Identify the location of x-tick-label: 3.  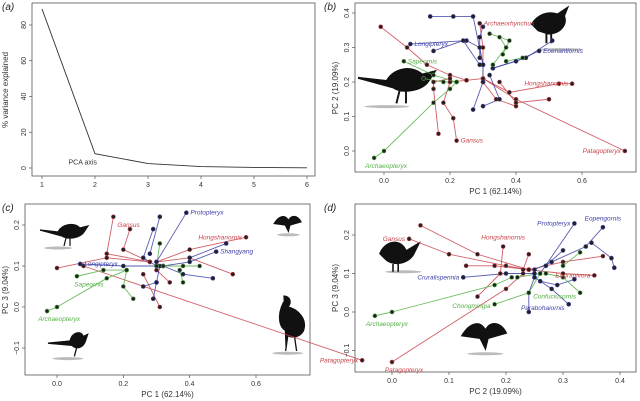
(148, 185).